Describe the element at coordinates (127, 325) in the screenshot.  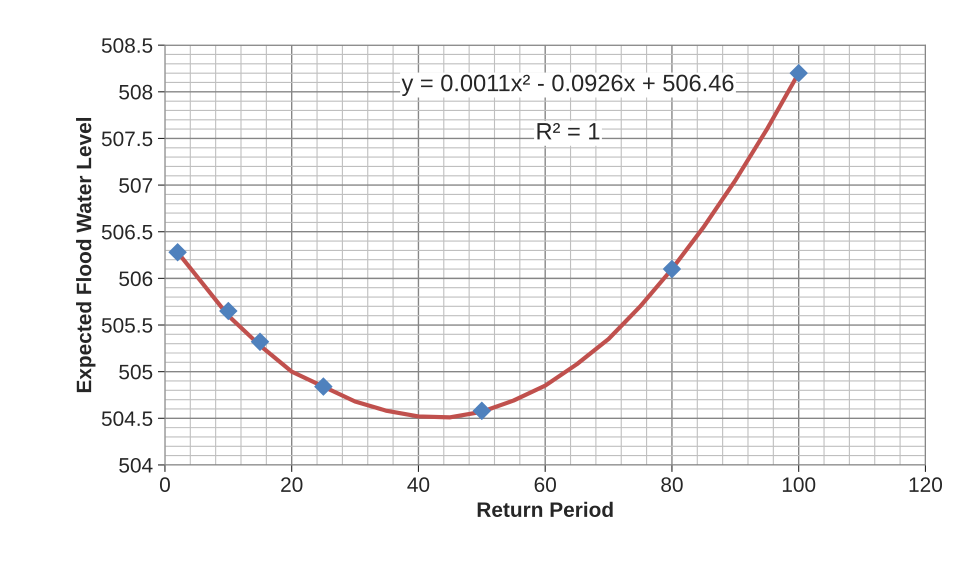
I see `y-tick-label: 505.5` at that location.